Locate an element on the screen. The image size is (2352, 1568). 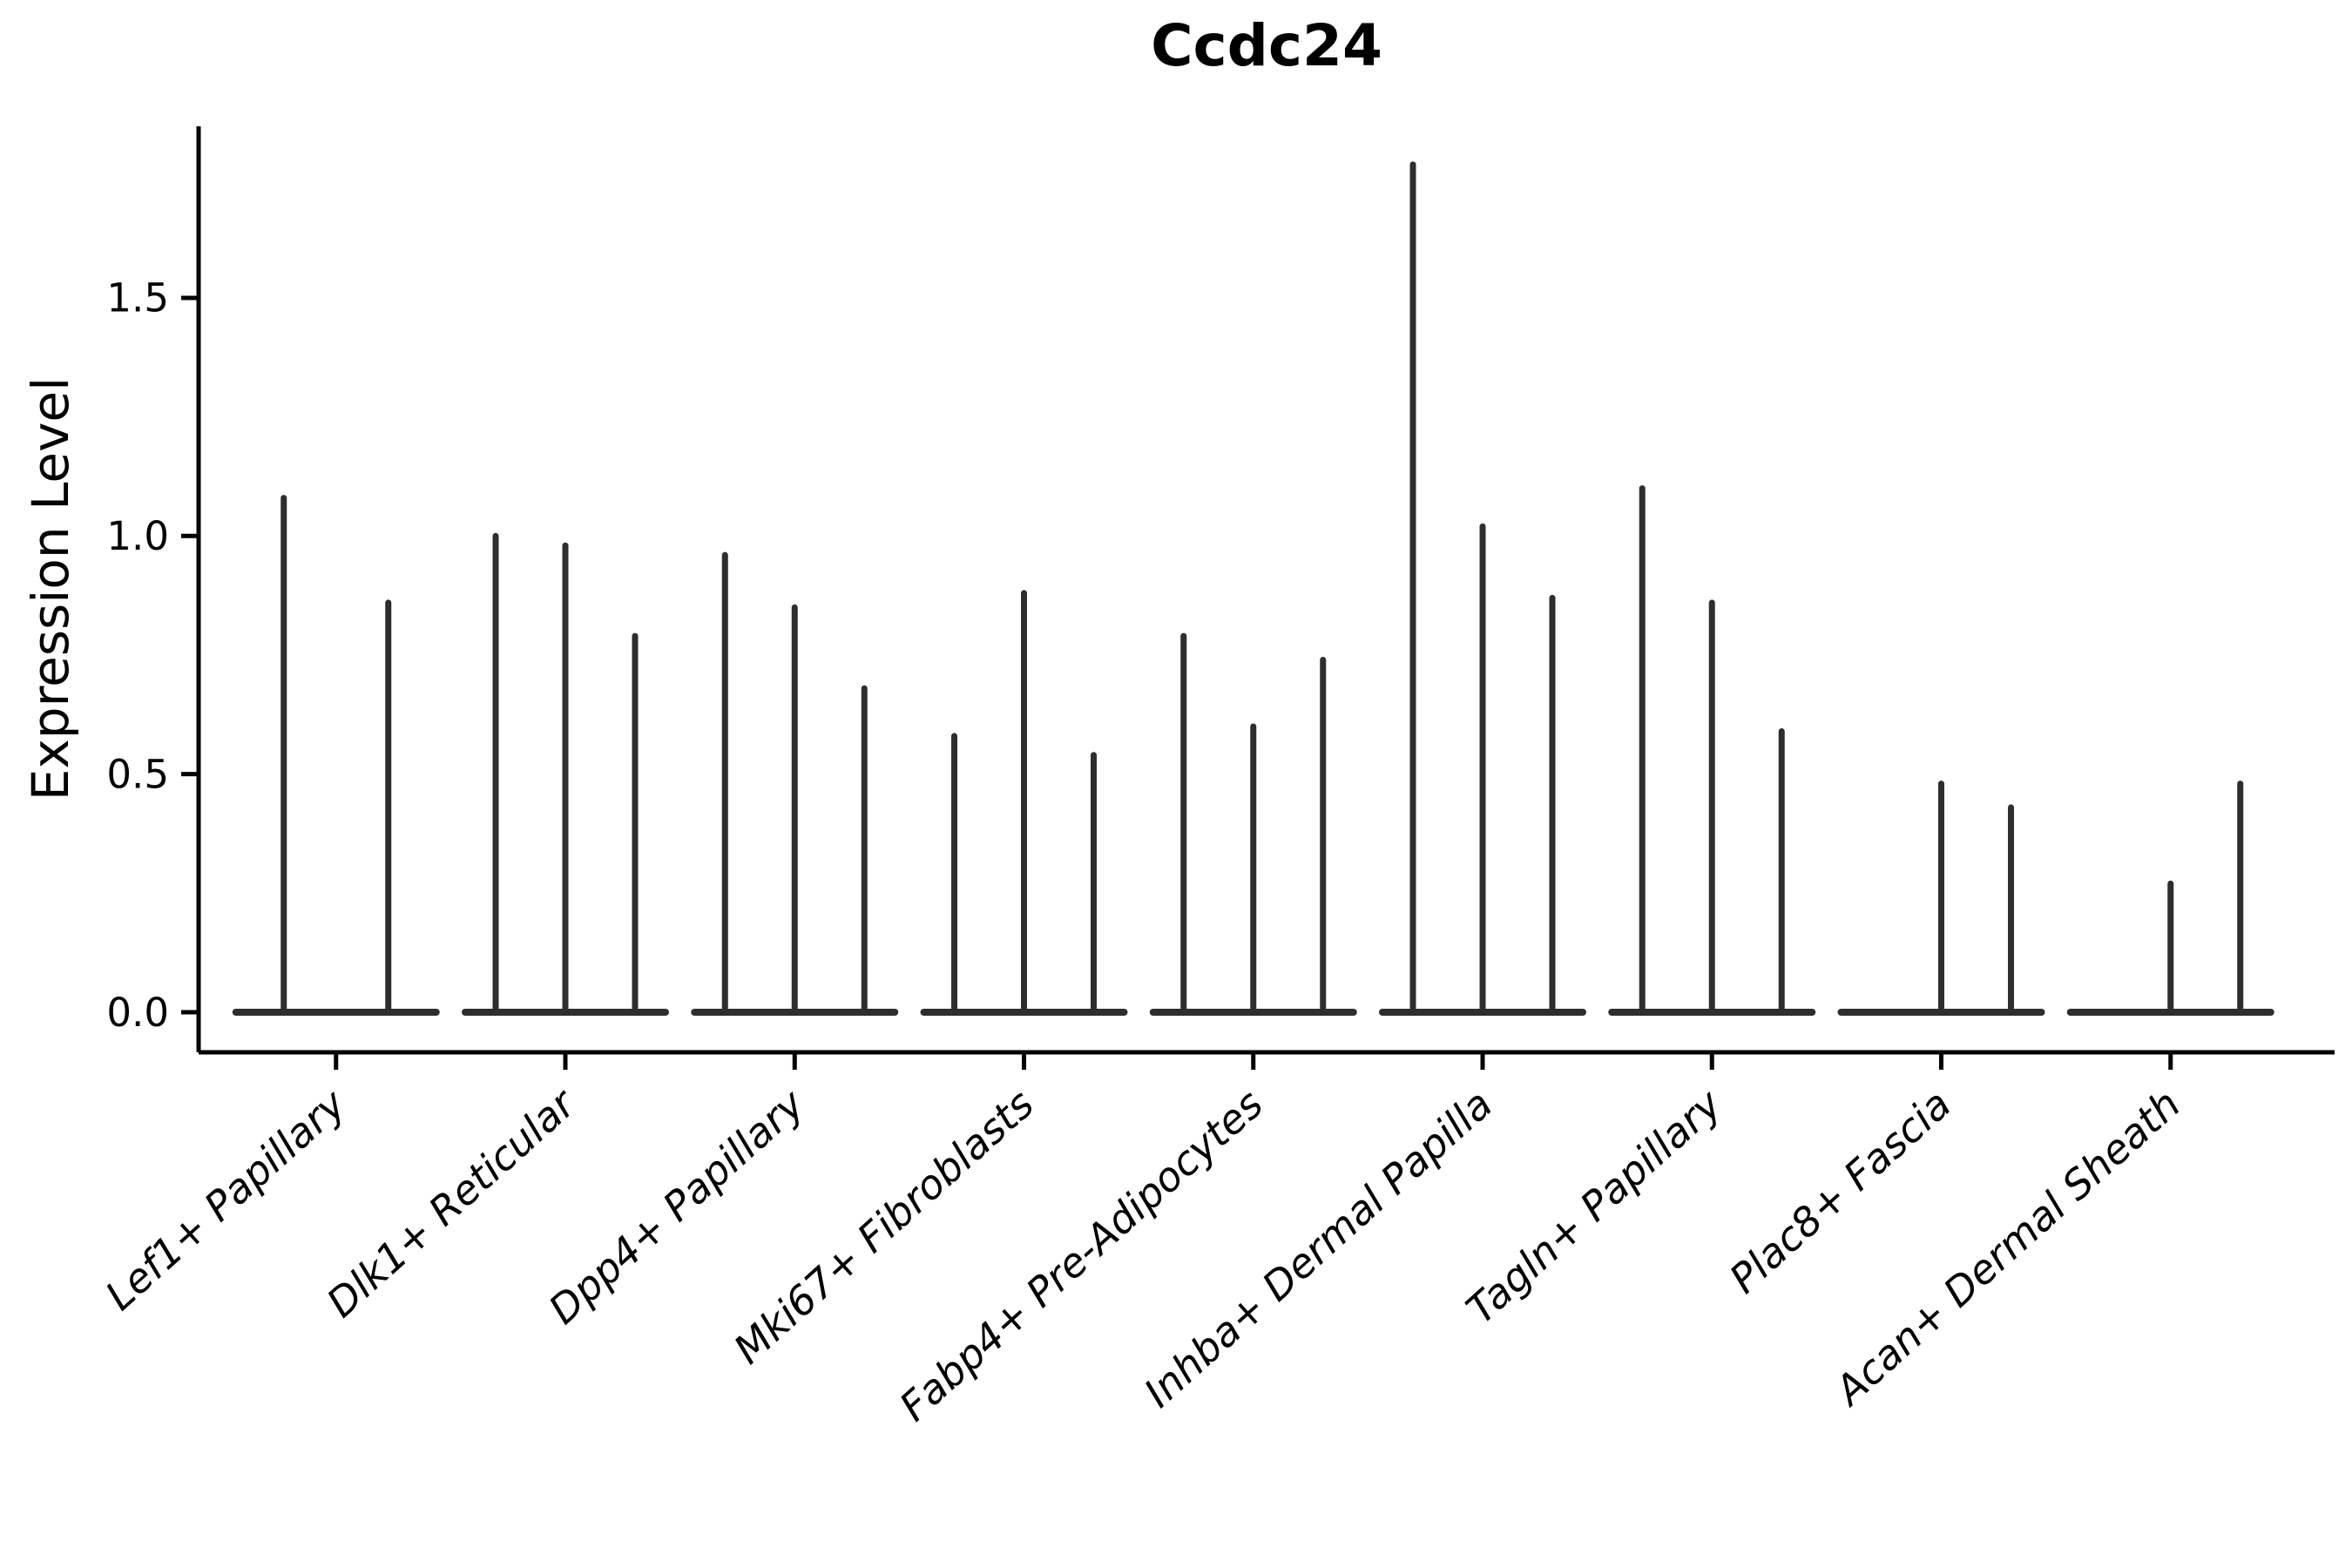
x-category-label: Plac8+ Fascia is located at coordinates (1840, 1191).